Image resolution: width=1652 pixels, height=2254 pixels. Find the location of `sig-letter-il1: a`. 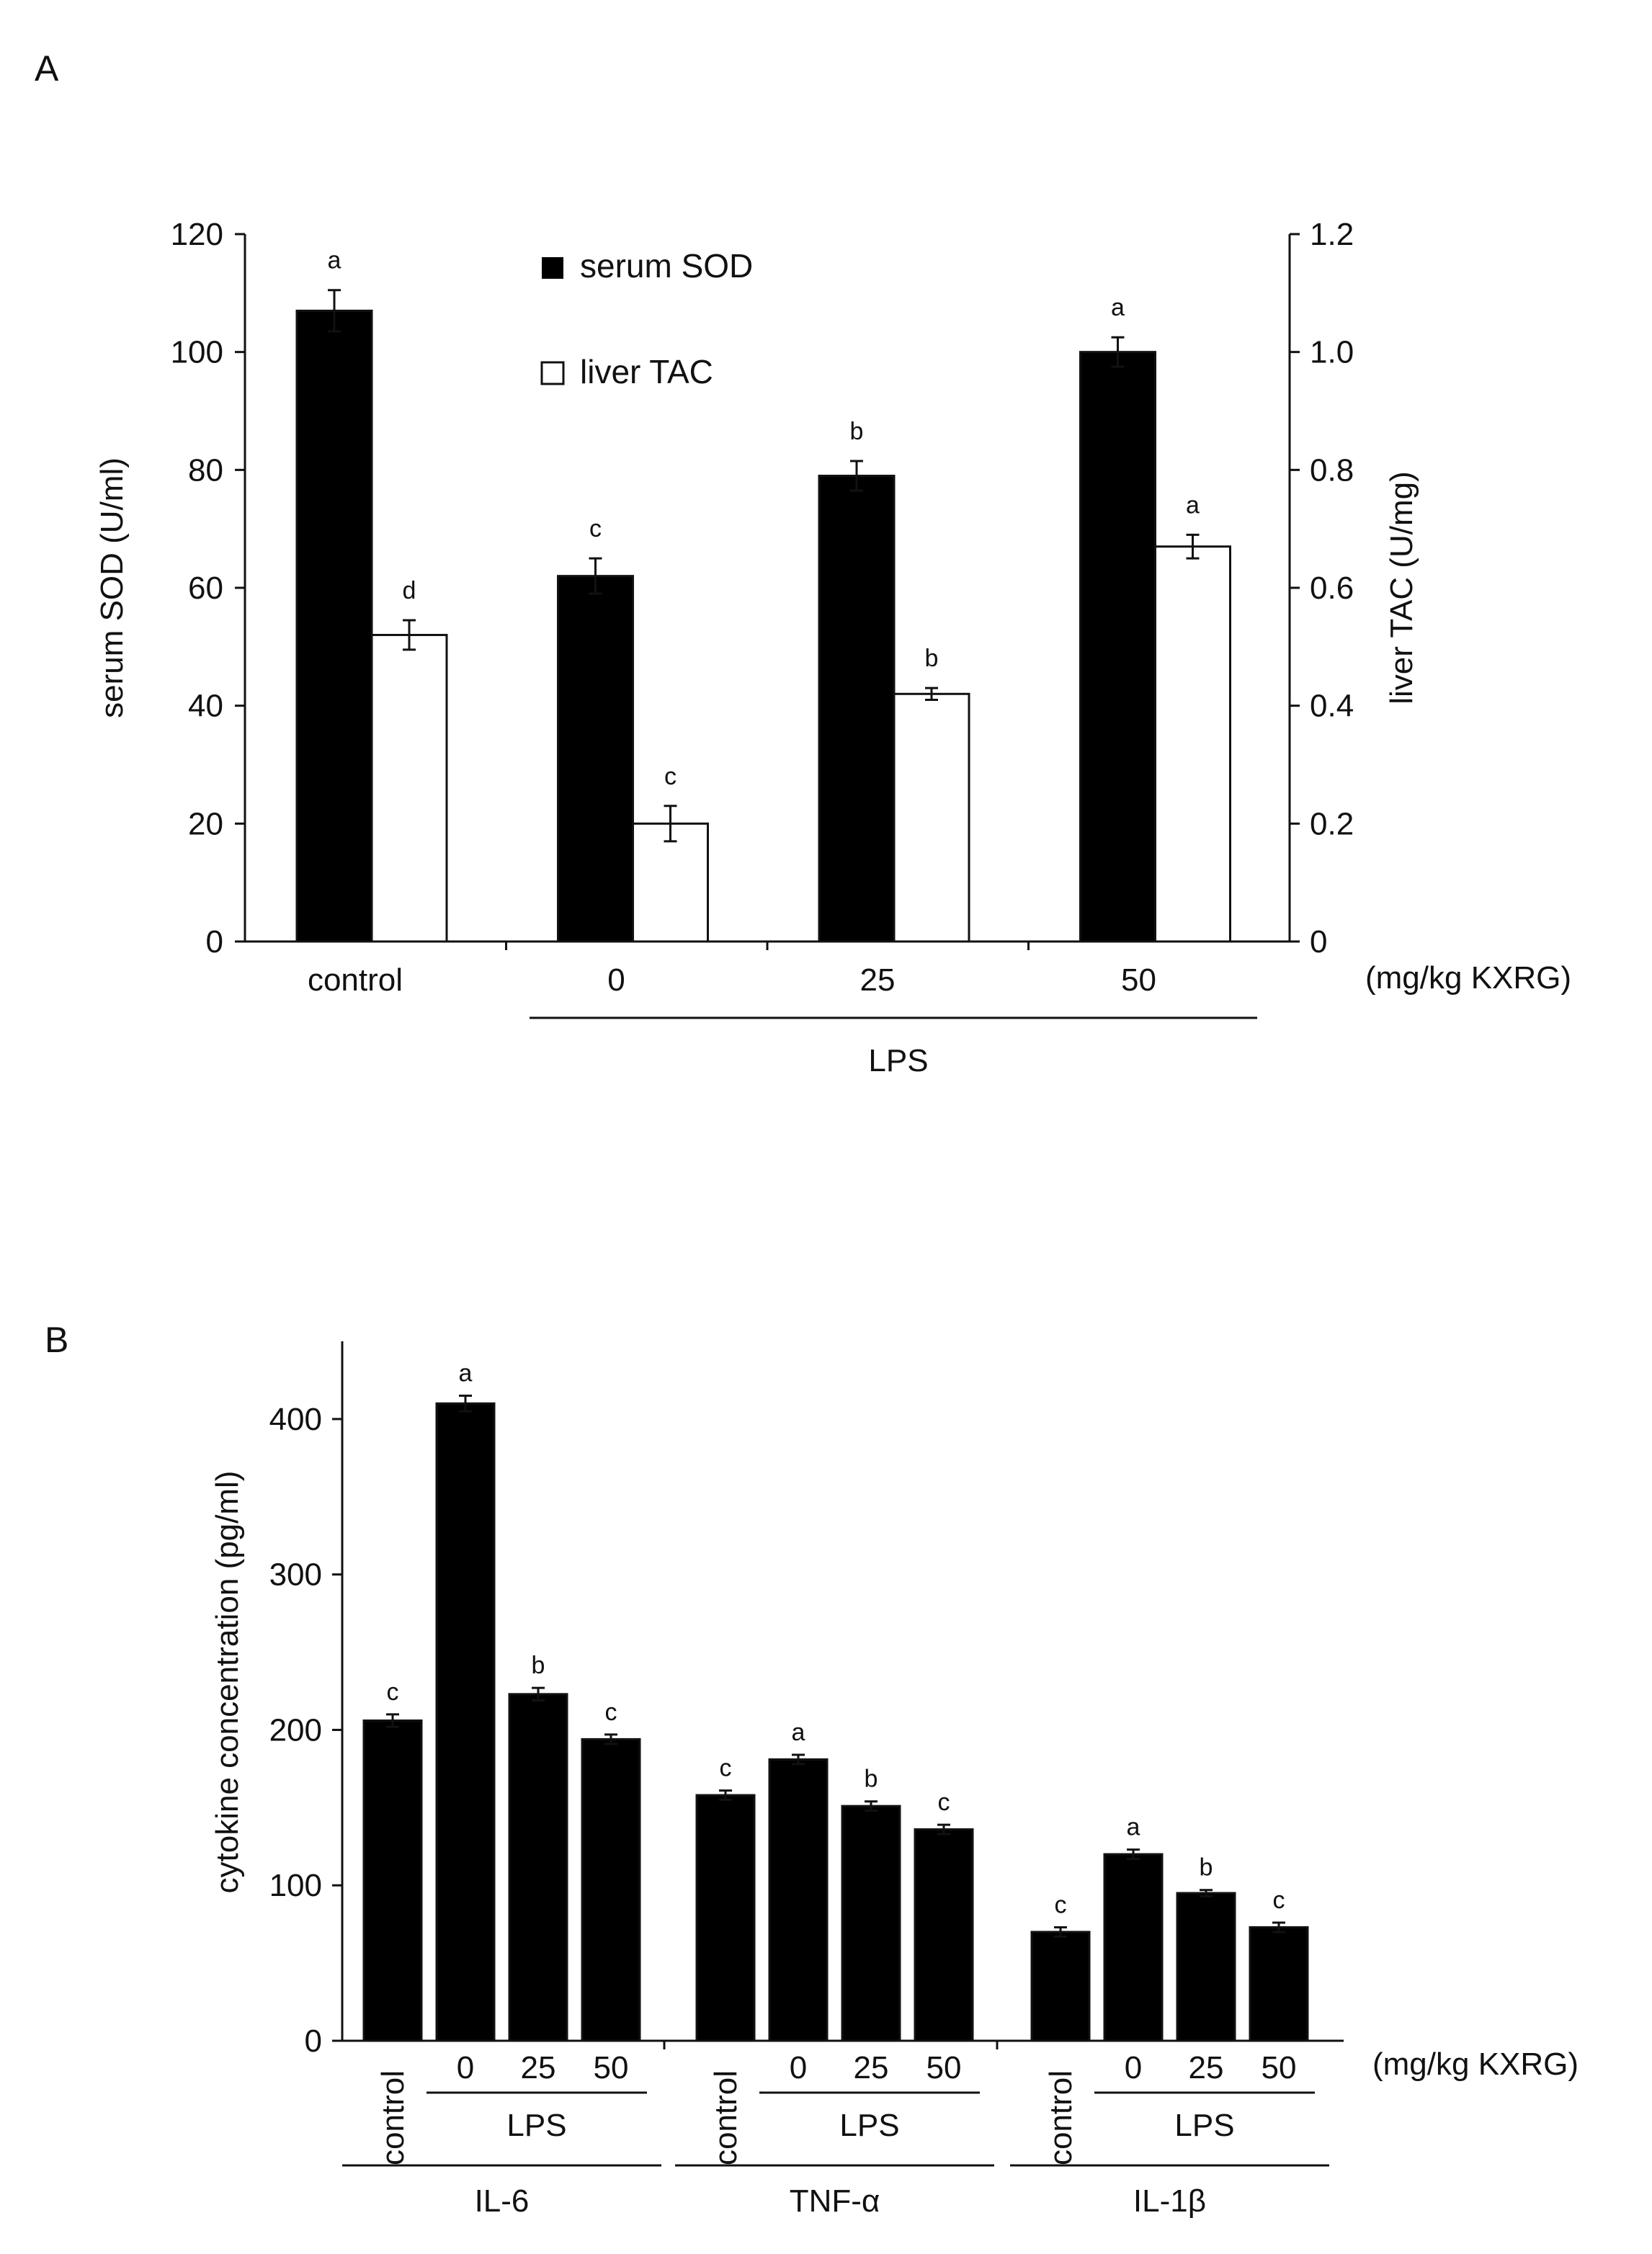

sig-letter-il1: a is located at coordinates (1133, 1827).